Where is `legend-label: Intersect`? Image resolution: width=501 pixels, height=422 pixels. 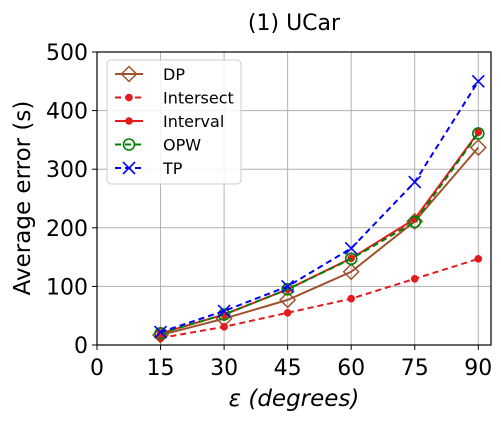 legend-label: Intersect is located at coordinates (198, 98).